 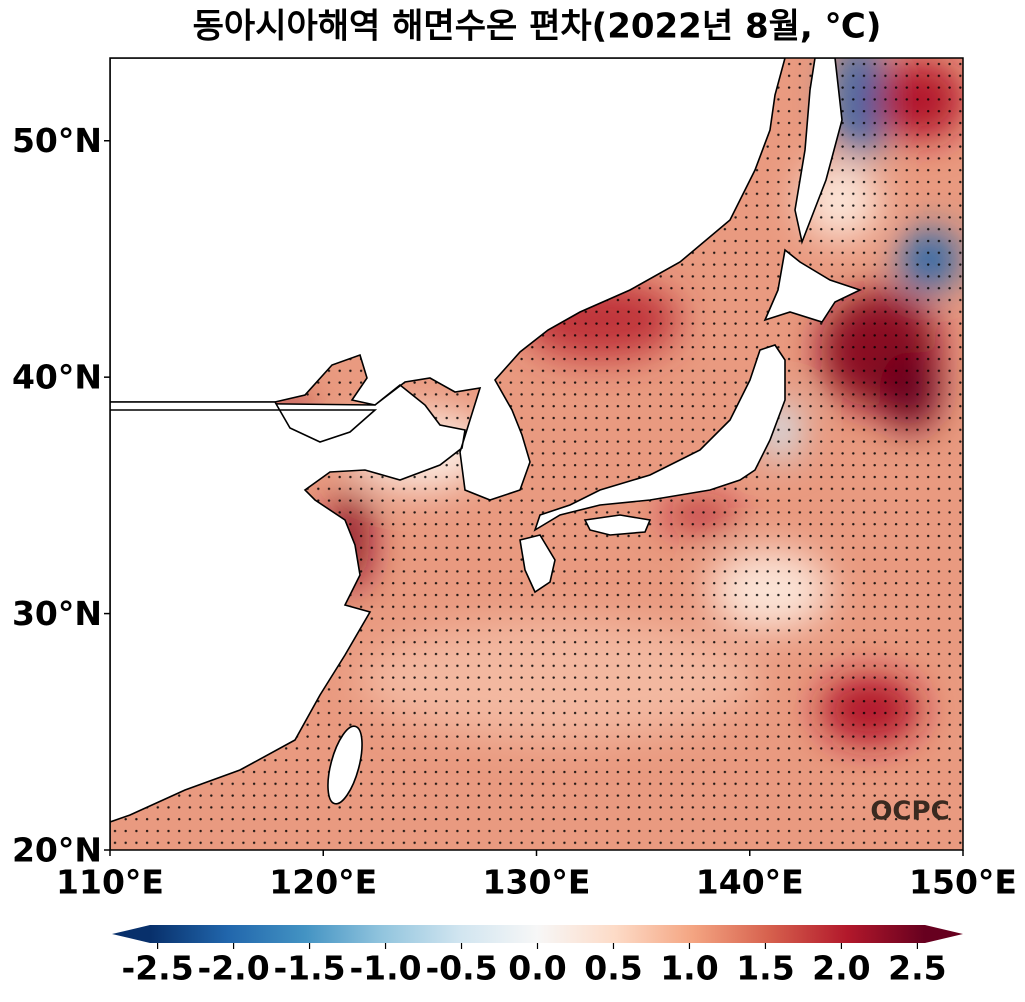 What do you see at coordinates (750, 882) in the screenshot?
I see `x-tick-label: 140°E` at bounding box center [750, 882].